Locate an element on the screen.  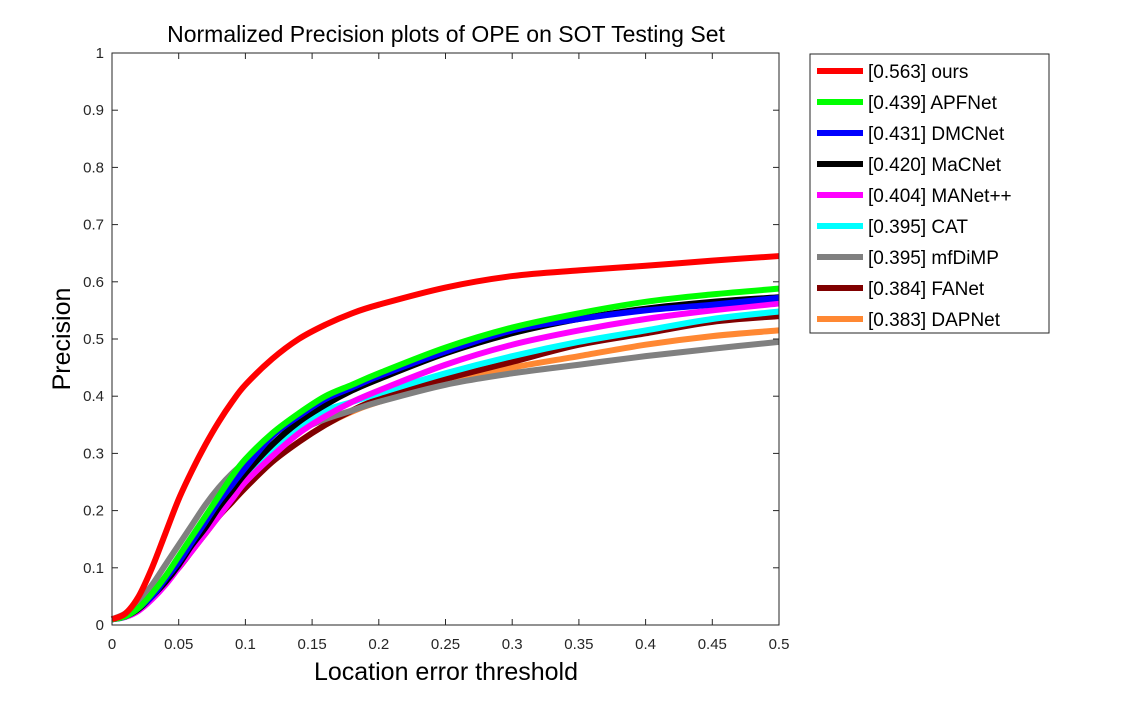
legend-label: [0.395] CAT is located at coordinates (918, 227).